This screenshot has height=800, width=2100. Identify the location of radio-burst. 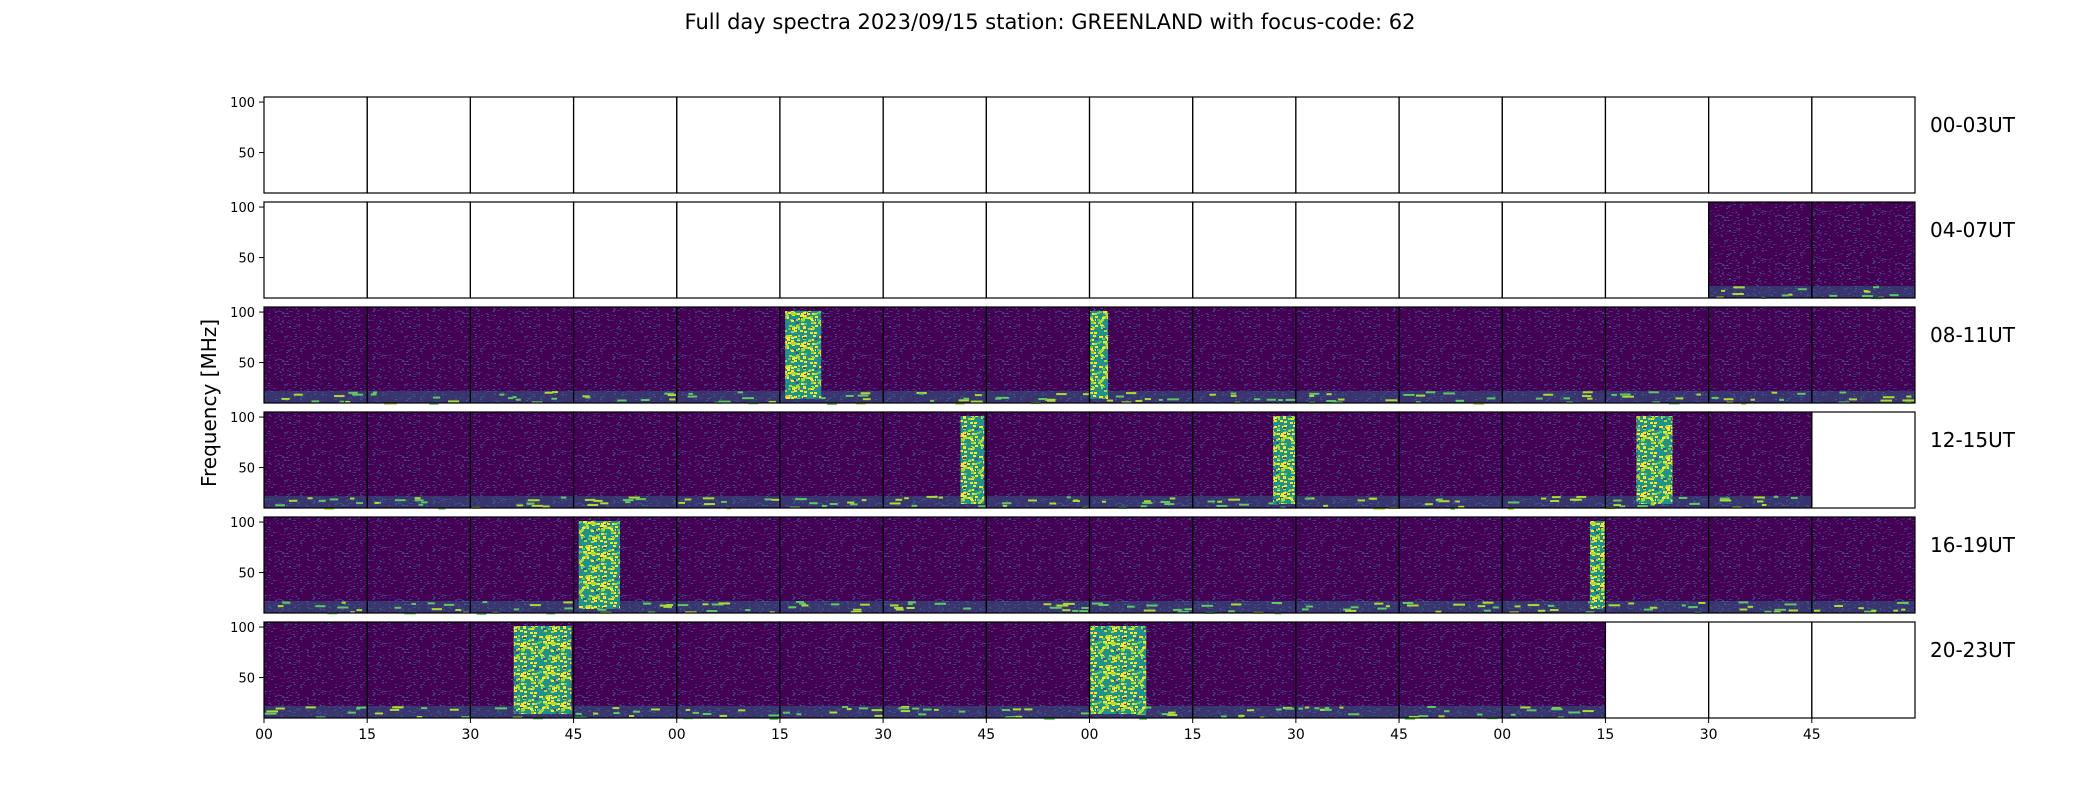
(599, 565).